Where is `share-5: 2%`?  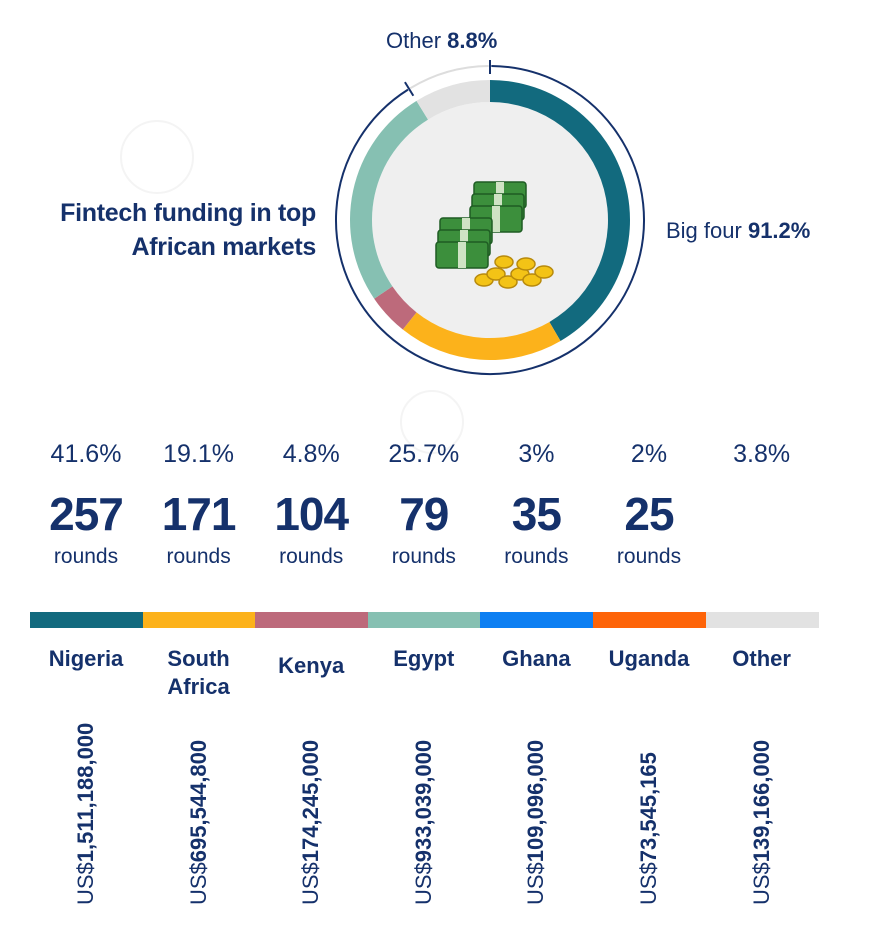
share-5: 2% is located at coordinates (649, 454).